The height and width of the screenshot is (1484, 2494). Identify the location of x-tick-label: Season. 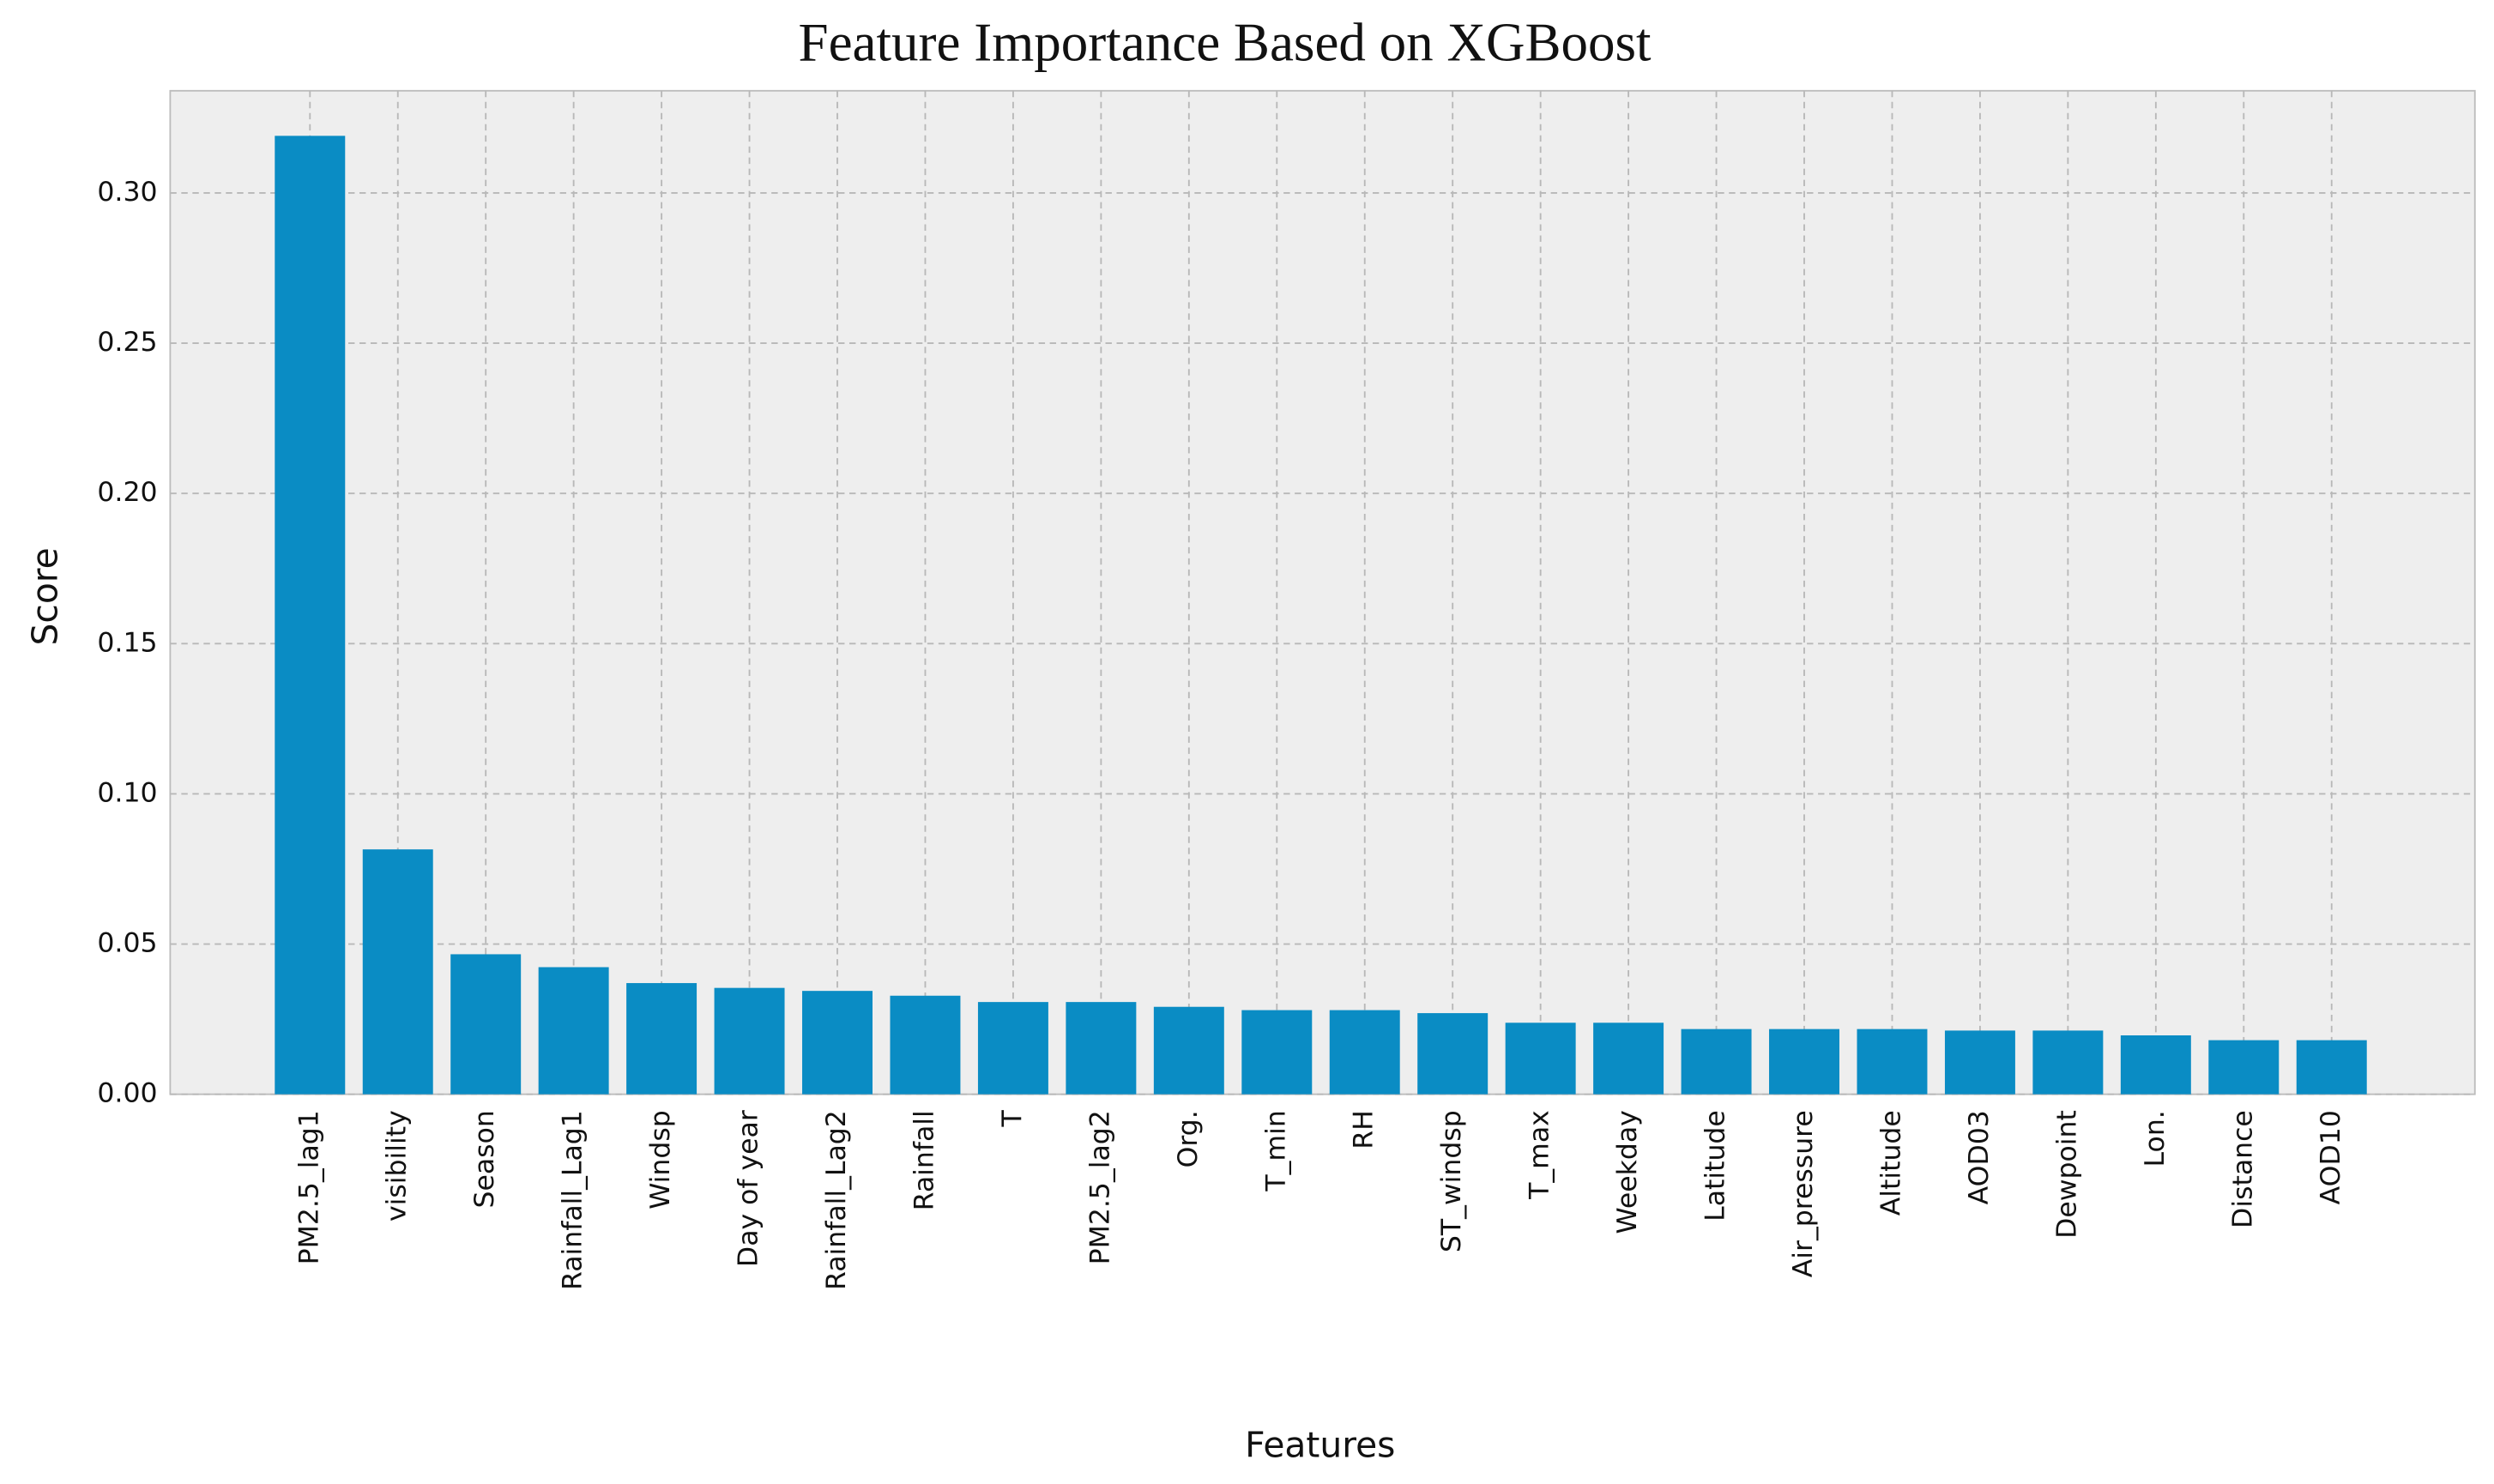
(485, 1159).